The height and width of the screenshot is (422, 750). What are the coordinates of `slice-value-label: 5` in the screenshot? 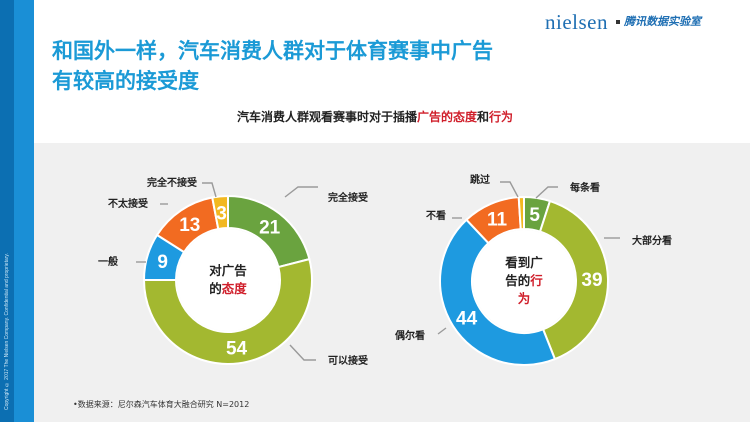 It's located at (534, 215).